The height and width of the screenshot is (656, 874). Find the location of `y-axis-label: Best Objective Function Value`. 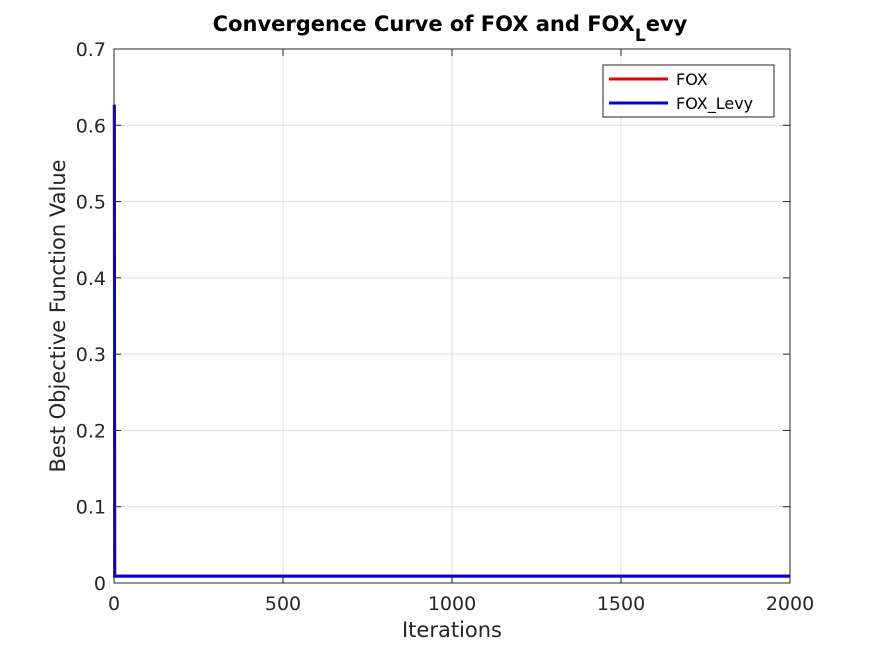

y-axis-label: Best Objective Function Value is located at coordinates (58, 315).